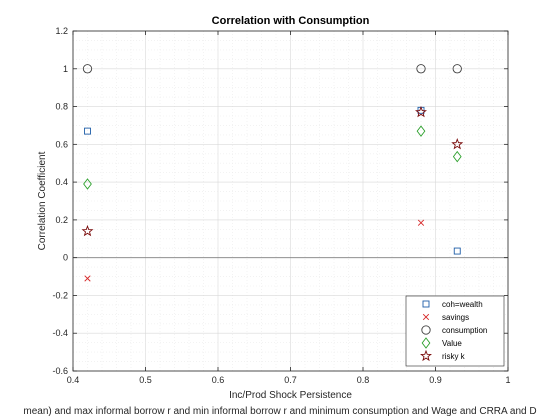 The image size is (560, 420). What do you see at coordinates (60, 371) in the screenshot?
I see `y-tick-label: -0.6` at bounding box center [60, 371].